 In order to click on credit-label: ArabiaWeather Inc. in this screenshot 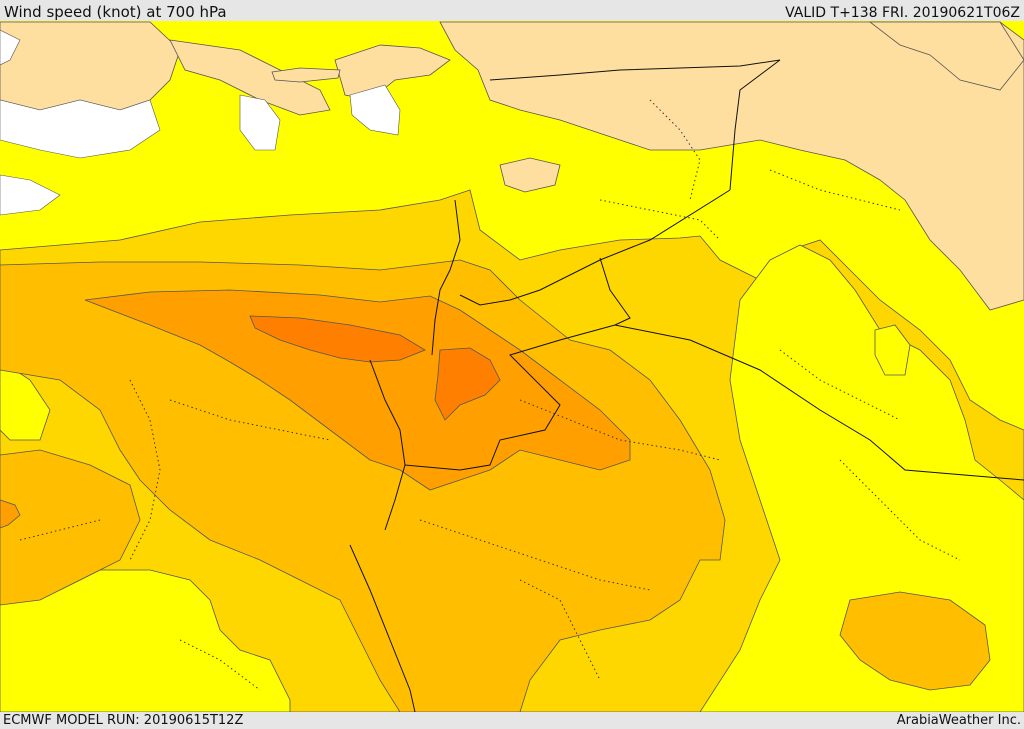, I will do `click(958, 720)`.